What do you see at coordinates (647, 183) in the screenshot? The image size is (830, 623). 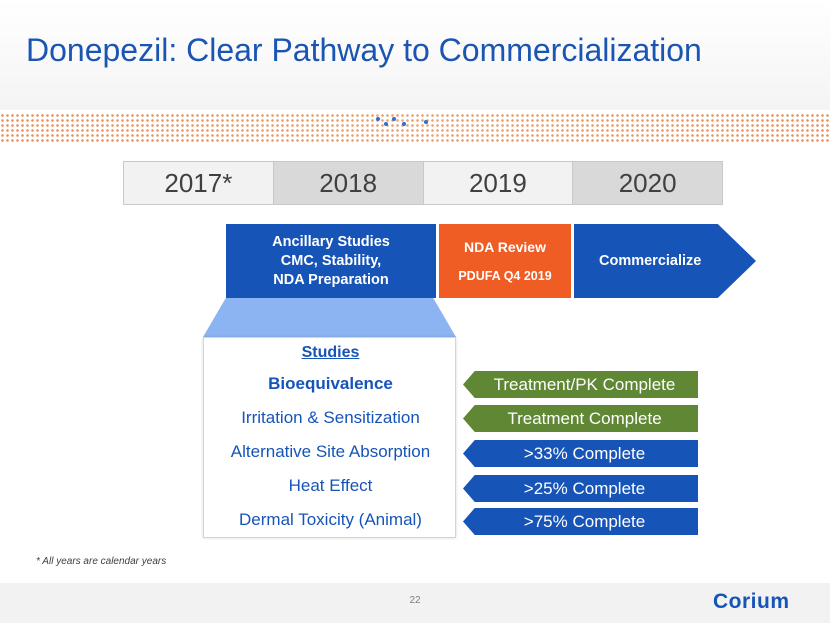 I see `year-2020: 2020` at bounding box center [647, 183].